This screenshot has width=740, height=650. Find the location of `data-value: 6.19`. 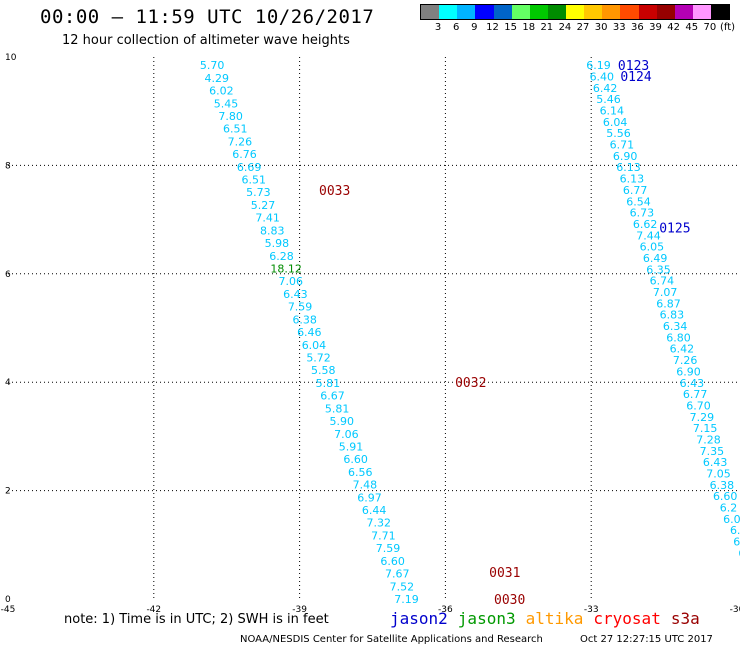

data-value: 6.19 is located at coordinates (598, 65).